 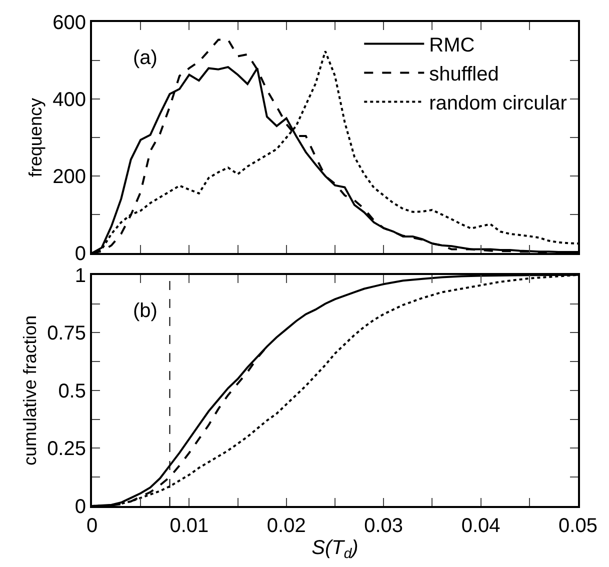 What do you see at coordinates (80, 275) in the screenshot?
I see `y-tick-label: 1` at bounding box center [80, 275].